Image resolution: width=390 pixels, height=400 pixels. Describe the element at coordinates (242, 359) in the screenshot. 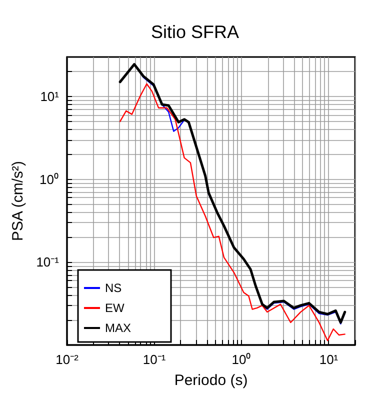

I see `x-tick-label: 10⁰` at that location.